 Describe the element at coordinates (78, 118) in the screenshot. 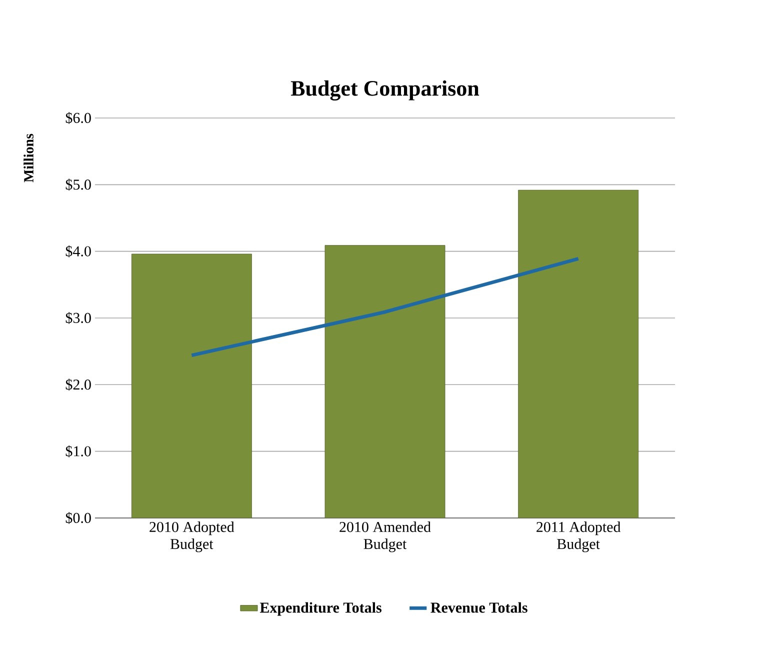

I see `y-tick-label: $6.0` at that location.